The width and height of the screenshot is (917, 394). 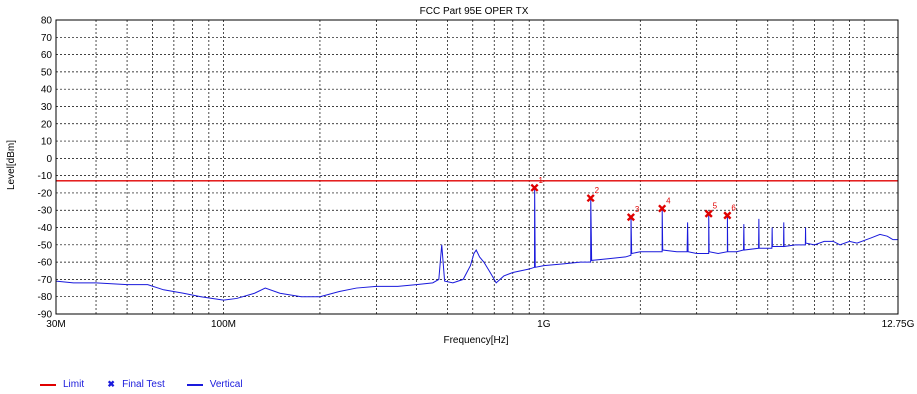 I want to click on y-tick-label: -30, so click(x=45, y=211).